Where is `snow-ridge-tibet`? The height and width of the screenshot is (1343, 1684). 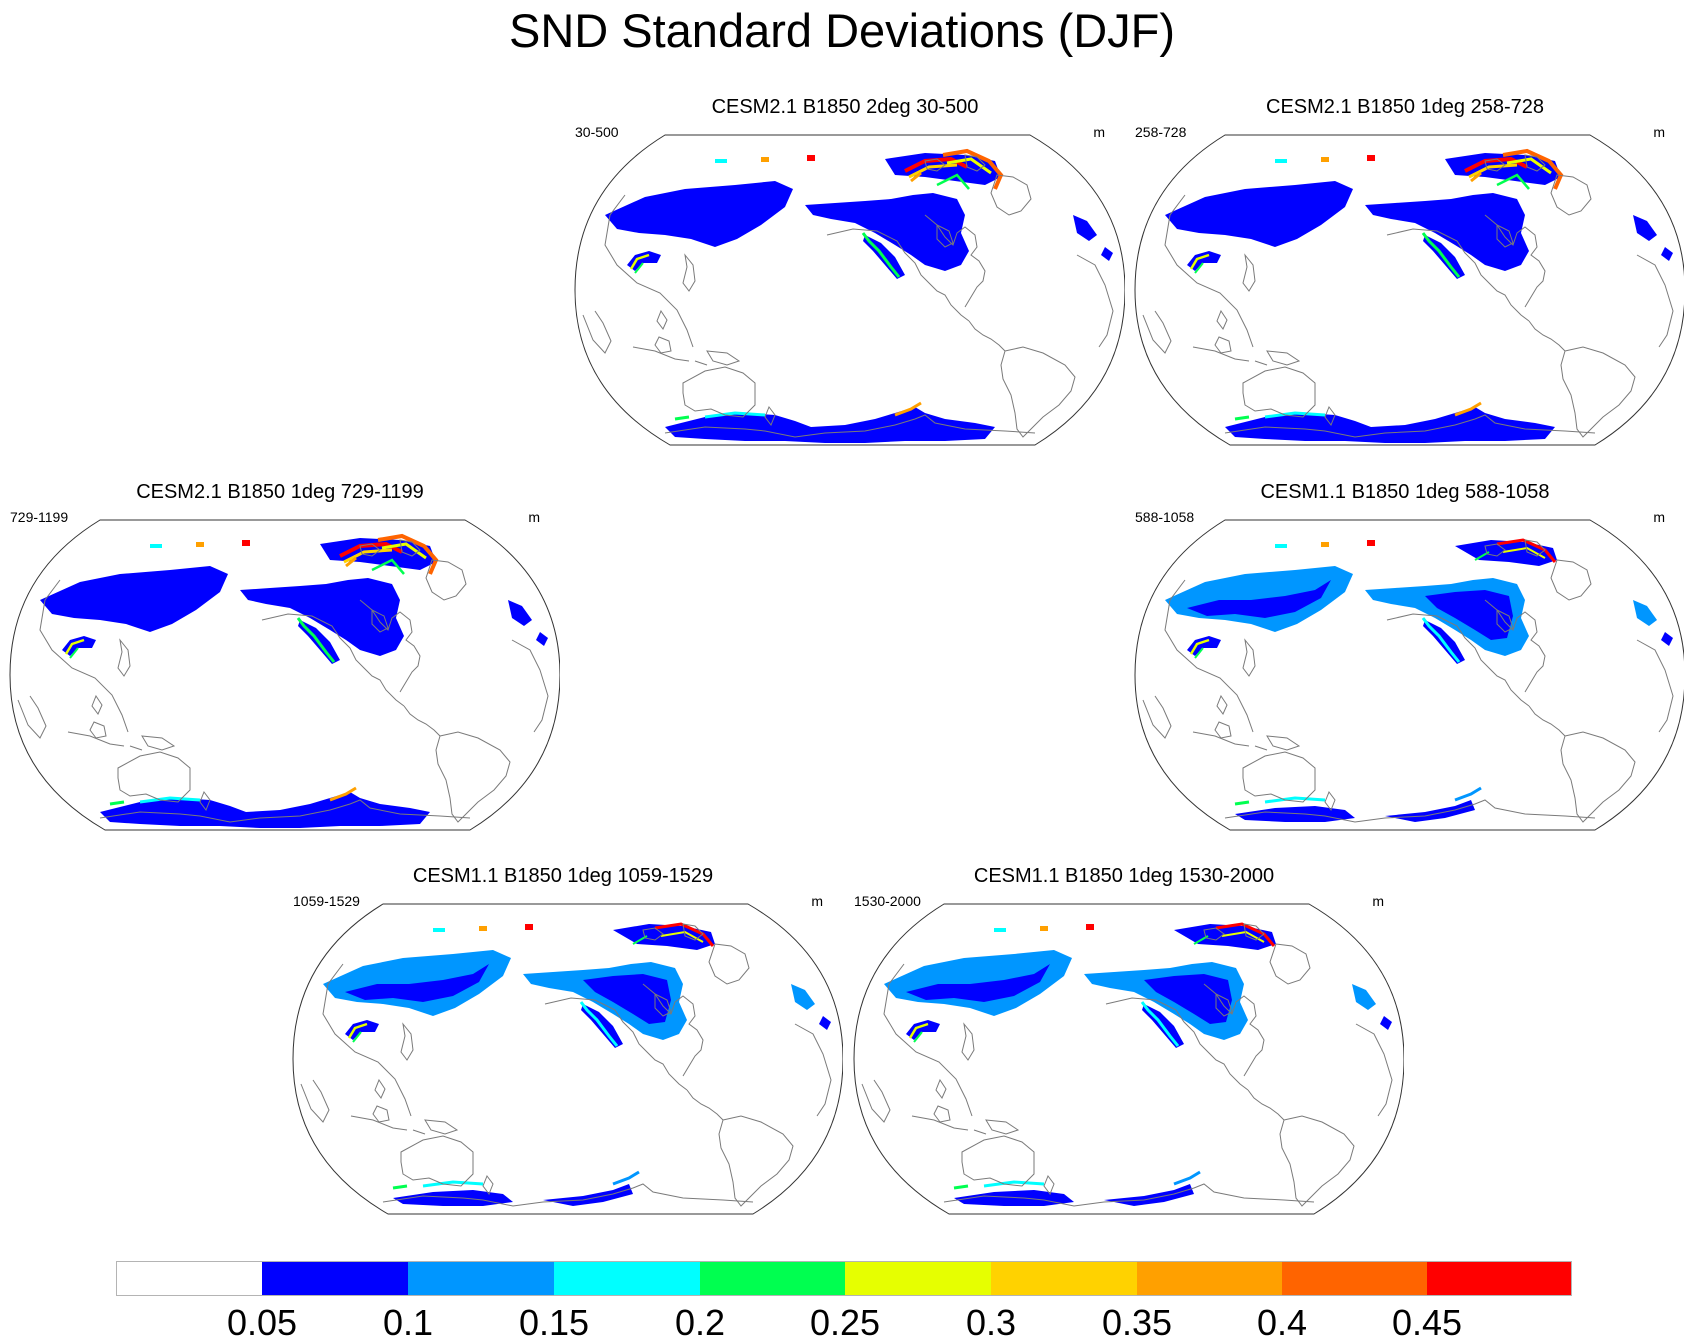
snow-ridge-tibet is located at coordinates (357, 1030).